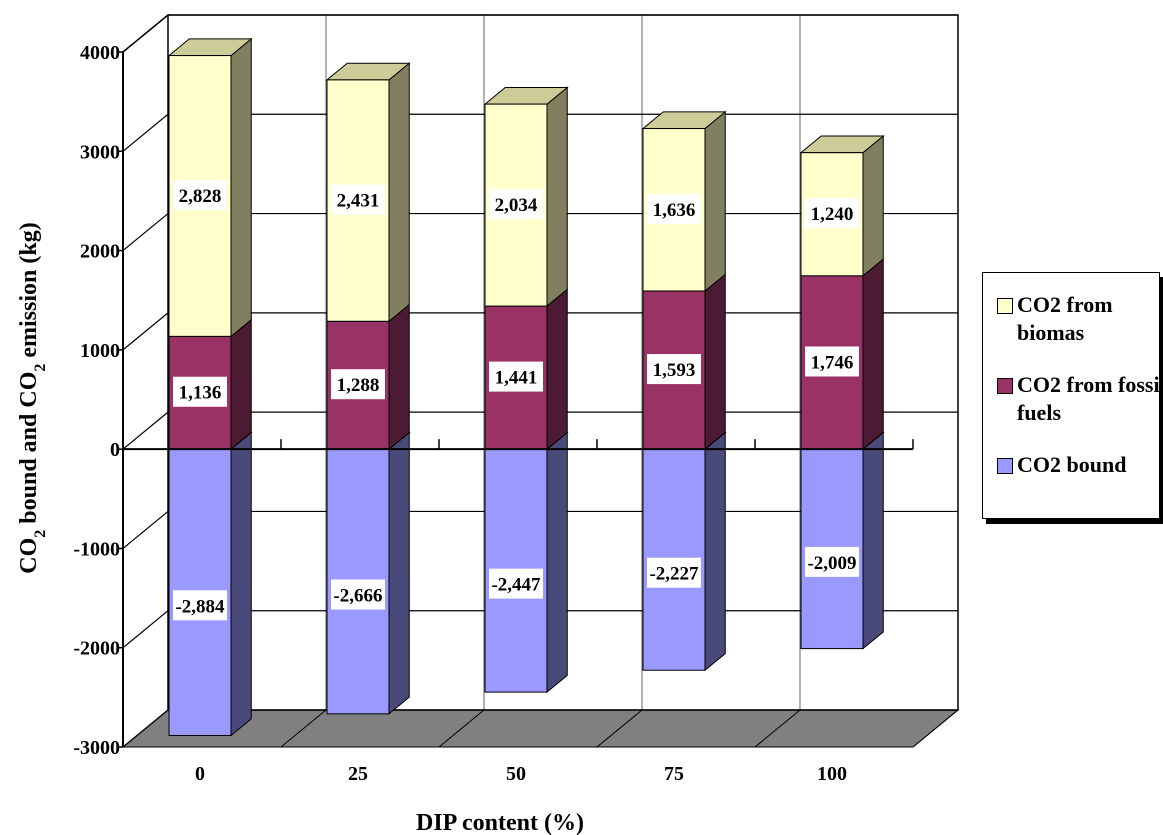 This screenshot has width=1163, height=835. Describe the element at coordinates (358, 774) in the screenshot. I see `x-tick-label: 25` at that location.